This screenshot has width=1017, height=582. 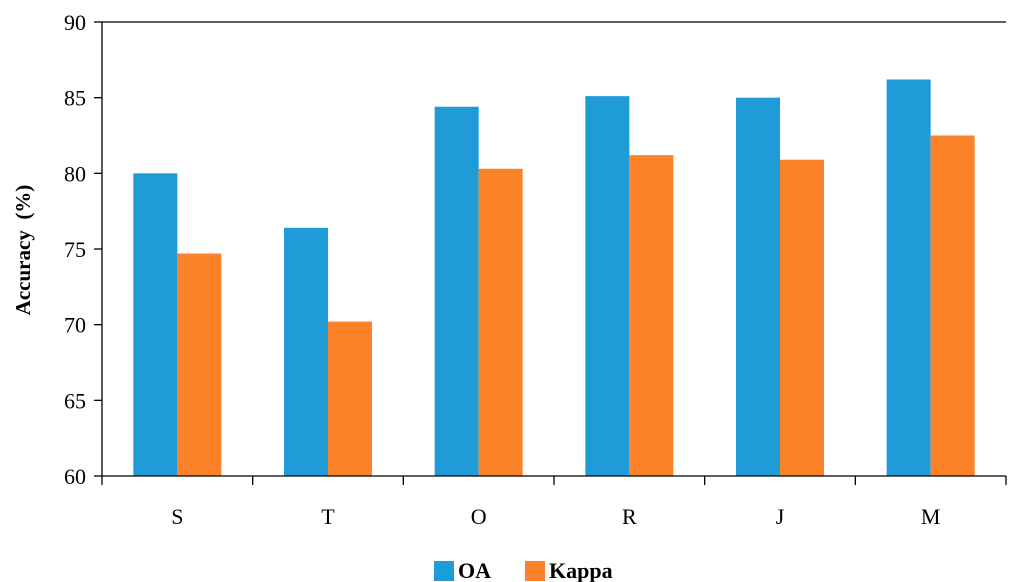 I want to click on x-tick-label: R, so click(x=629, y=516).